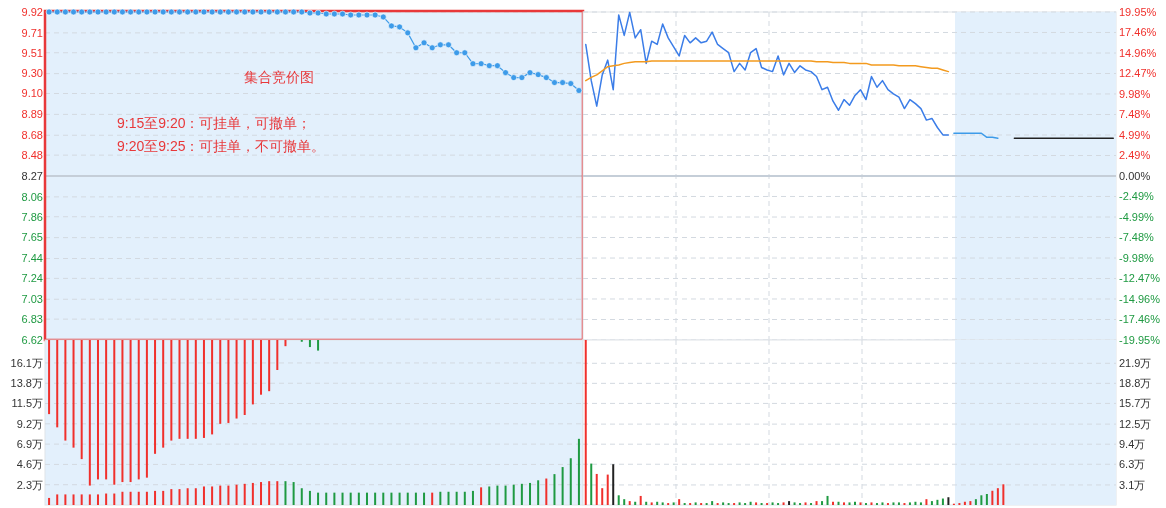 This screenshot has height=508, width=1166. I want to click on y-tick-label: 2.3万, so click(29, 484).